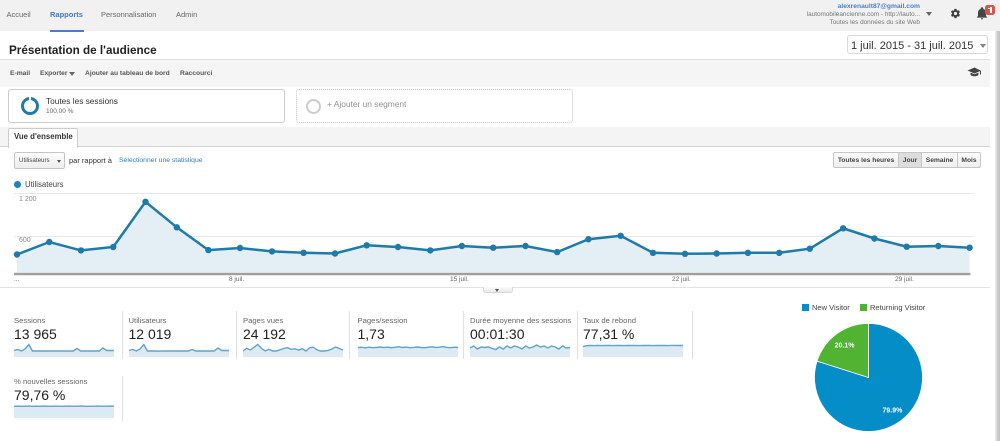  I want to click on svg-text: 20.1%, so click(845, 345).